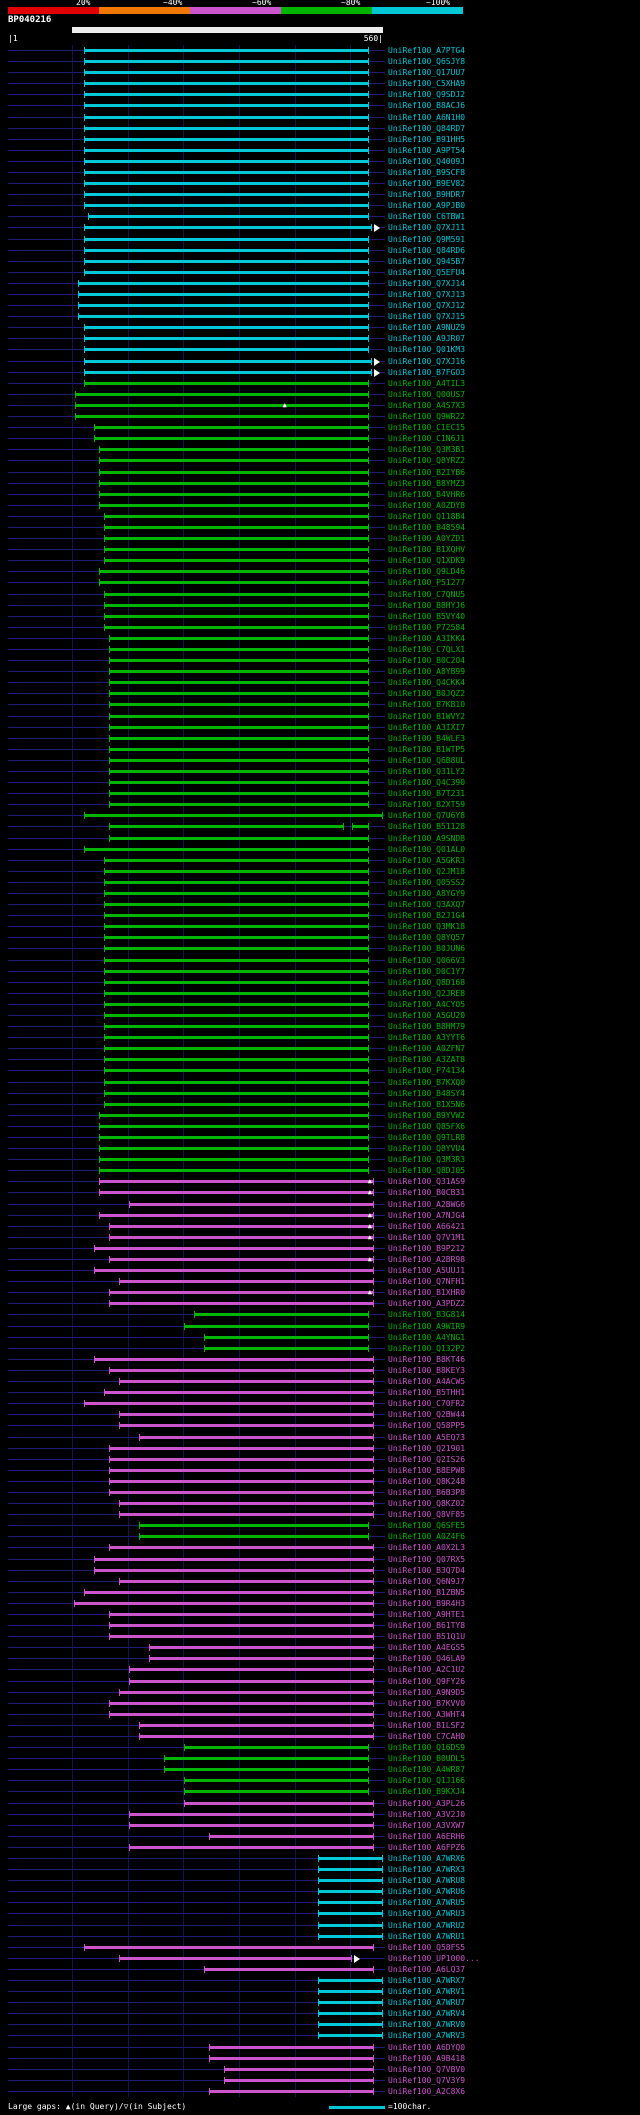 The height and width of the screenshot is (2115, 640). What do you see at coordinates (427, 1725) in the screenshot?
I see `hit-label: UniRef100_B1LSF2` at bounding box center [427, 1725].